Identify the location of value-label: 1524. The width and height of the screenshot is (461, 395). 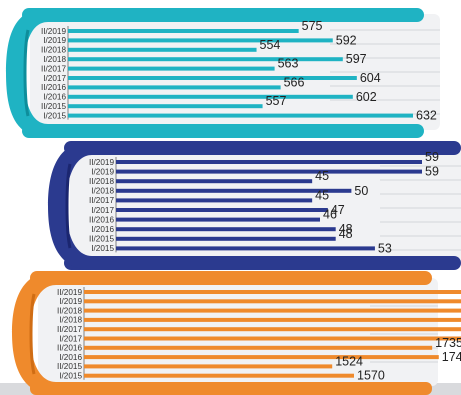
(349, 361).